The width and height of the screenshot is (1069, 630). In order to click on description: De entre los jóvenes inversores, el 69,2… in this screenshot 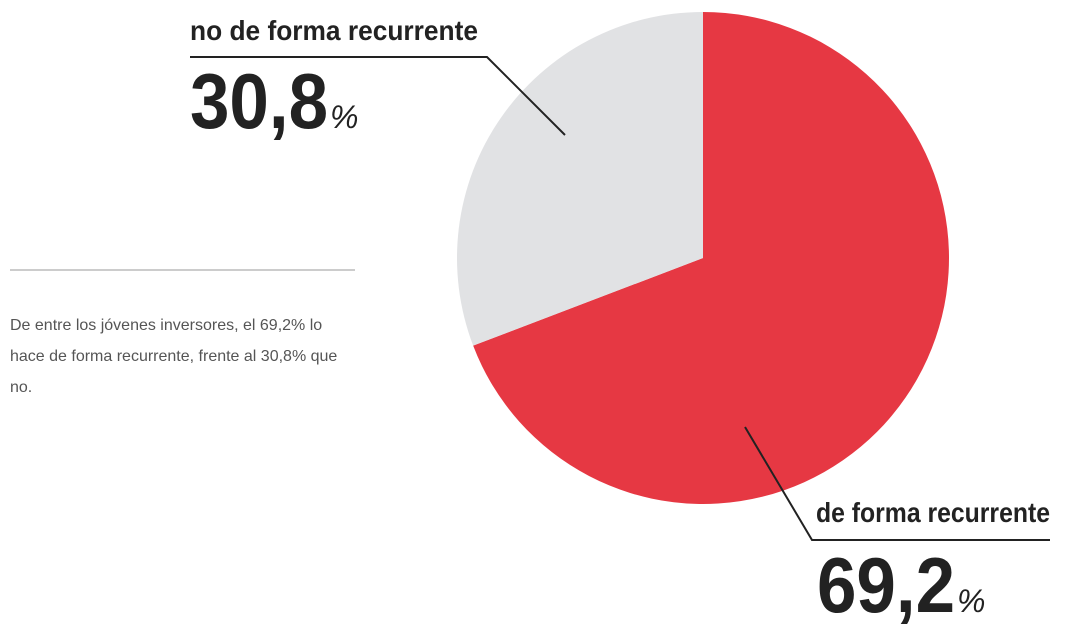, I will do `click(174, 356)`.